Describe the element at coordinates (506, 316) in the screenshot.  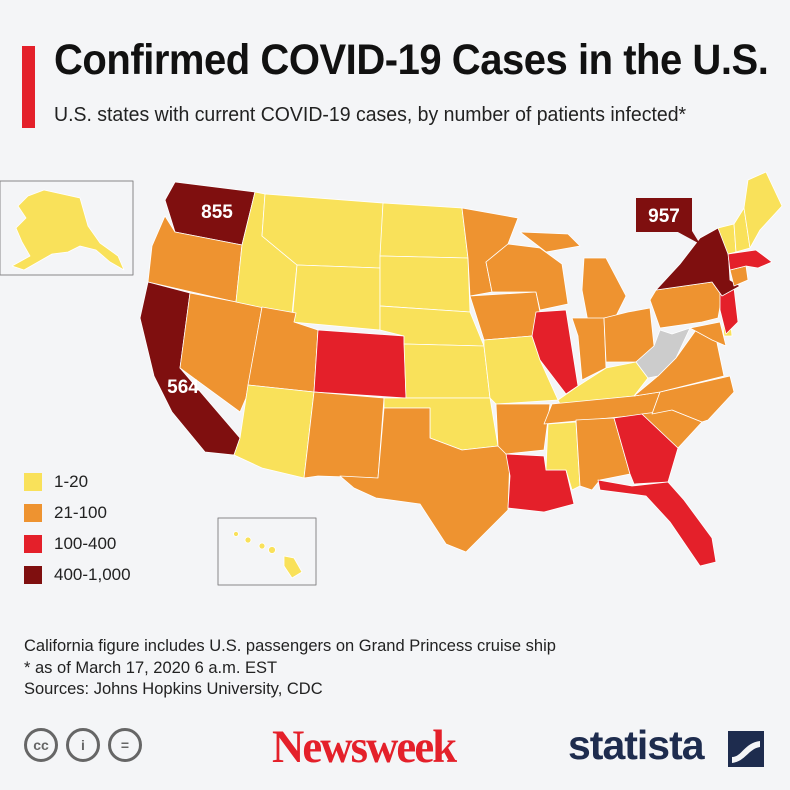
I see `state-IA` at that location.